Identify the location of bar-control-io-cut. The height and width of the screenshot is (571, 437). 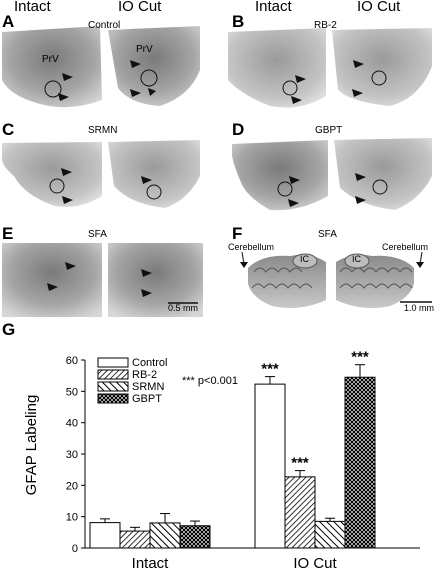
(270, 466).